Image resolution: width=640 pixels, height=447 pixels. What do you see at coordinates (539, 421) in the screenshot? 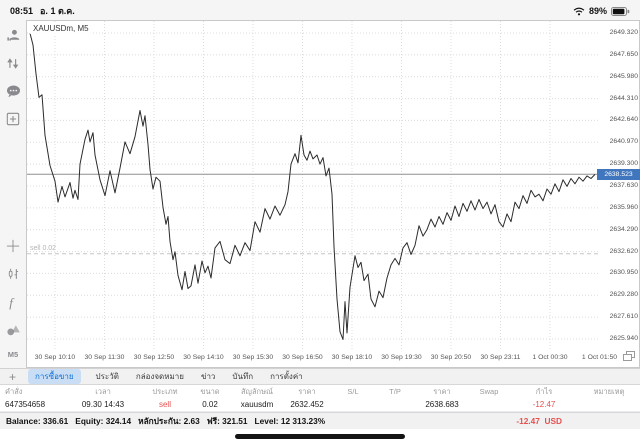
I see `floating-profit: -12.47 USD` at bounding box center [539, 421].